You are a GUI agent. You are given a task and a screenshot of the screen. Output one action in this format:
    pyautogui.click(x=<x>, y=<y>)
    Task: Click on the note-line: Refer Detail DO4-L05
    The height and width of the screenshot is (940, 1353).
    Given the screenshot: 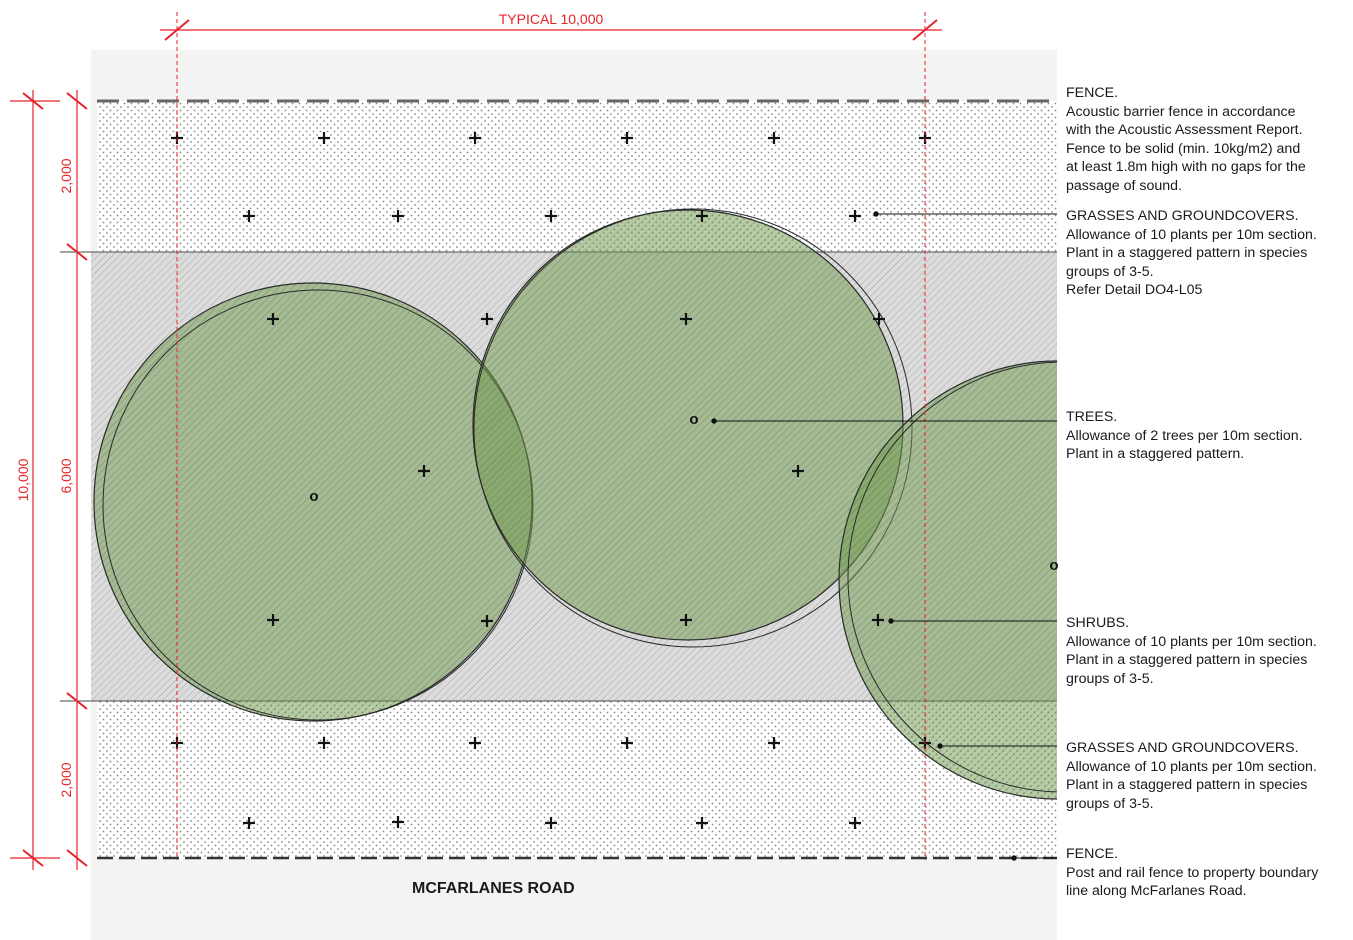 What is the action you would take?
    pyautogui.click(x=1134, y=290)
    